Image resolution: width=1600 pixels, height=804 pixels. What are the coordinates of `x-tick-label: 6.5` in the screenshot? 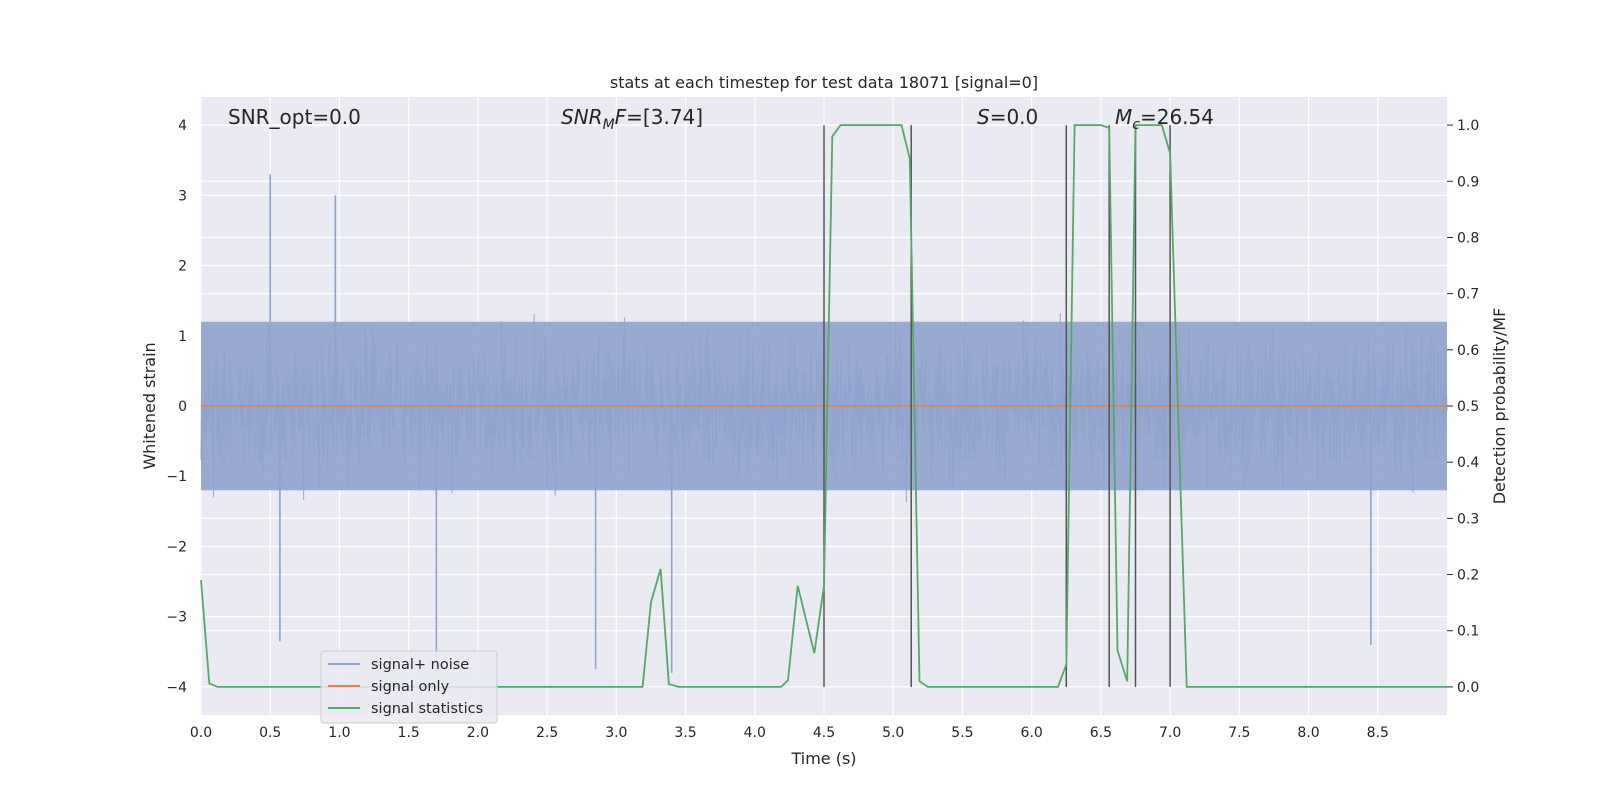 It's located at (1101, 733).